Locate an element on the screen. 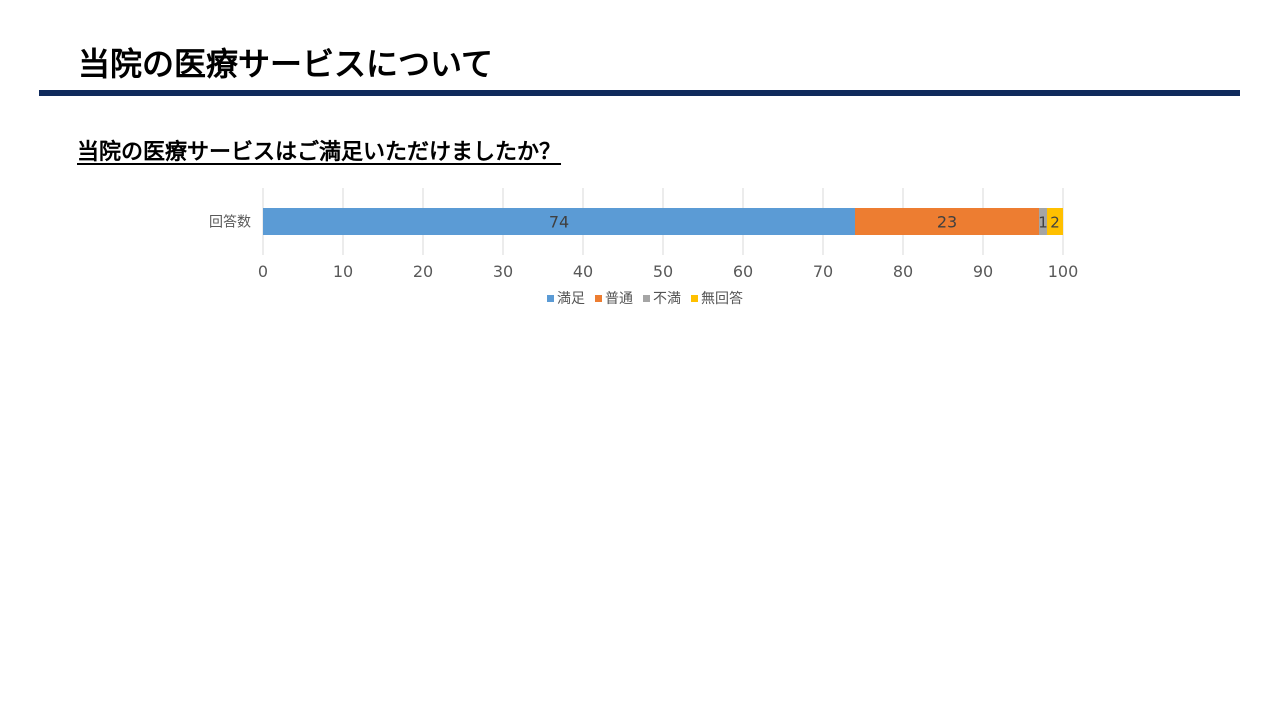 Image resolution: width=1280 pixels, height=720 pixels. legend-label: 無回答 is located at coordinates (722, 299).